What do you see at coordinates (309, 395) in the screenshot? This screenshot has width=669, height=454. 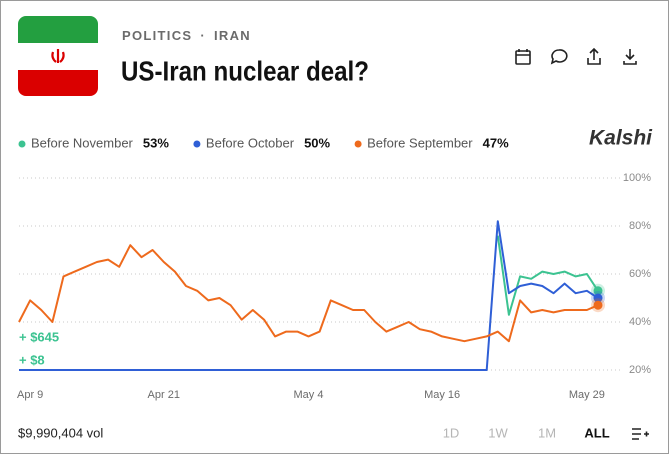 I see `x-tick-label: May 4` at bounding box center [309, 395].